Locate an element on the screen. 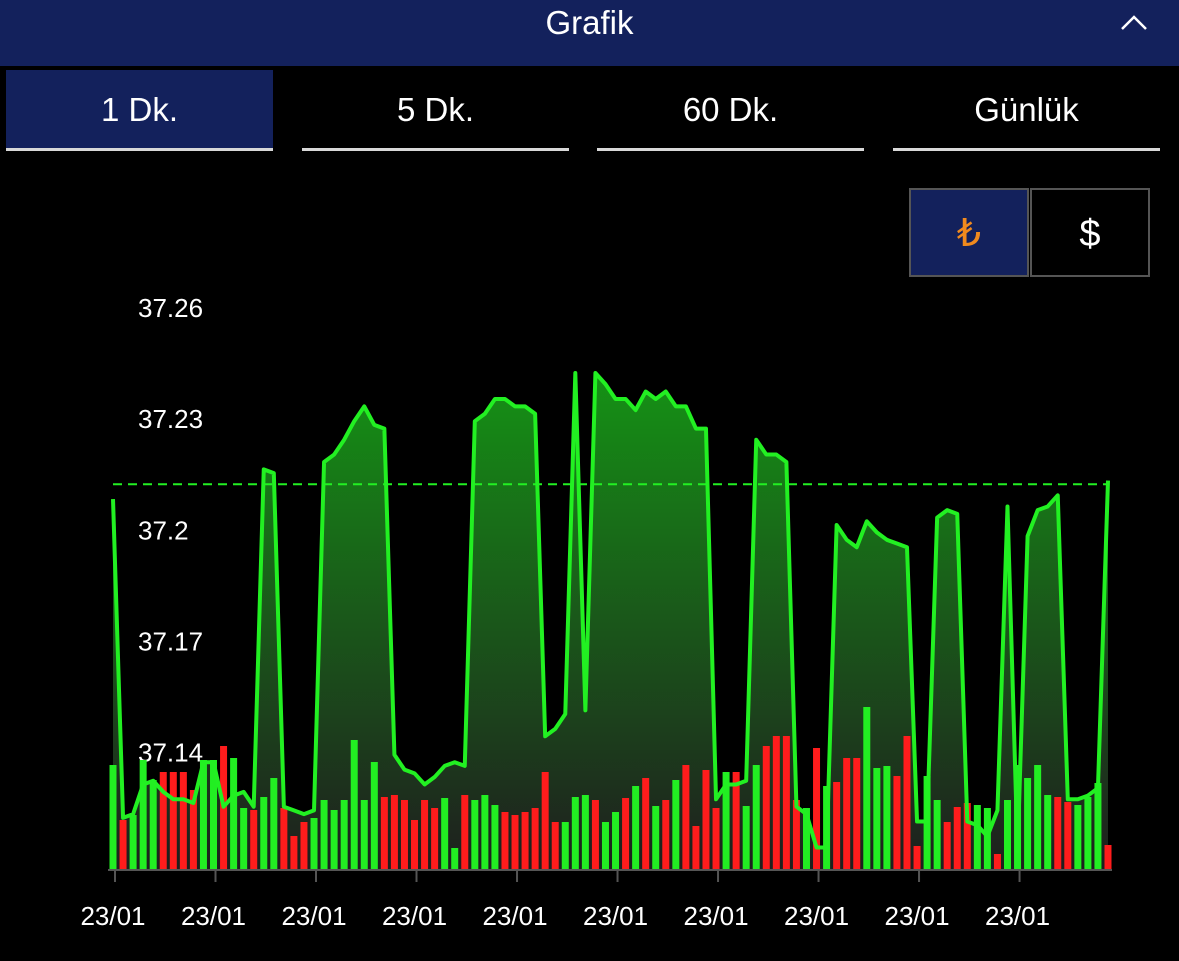 The height and width of the screenshot is (961, 1179). tab: 1 Dk. is located at coordinates (139, 110).